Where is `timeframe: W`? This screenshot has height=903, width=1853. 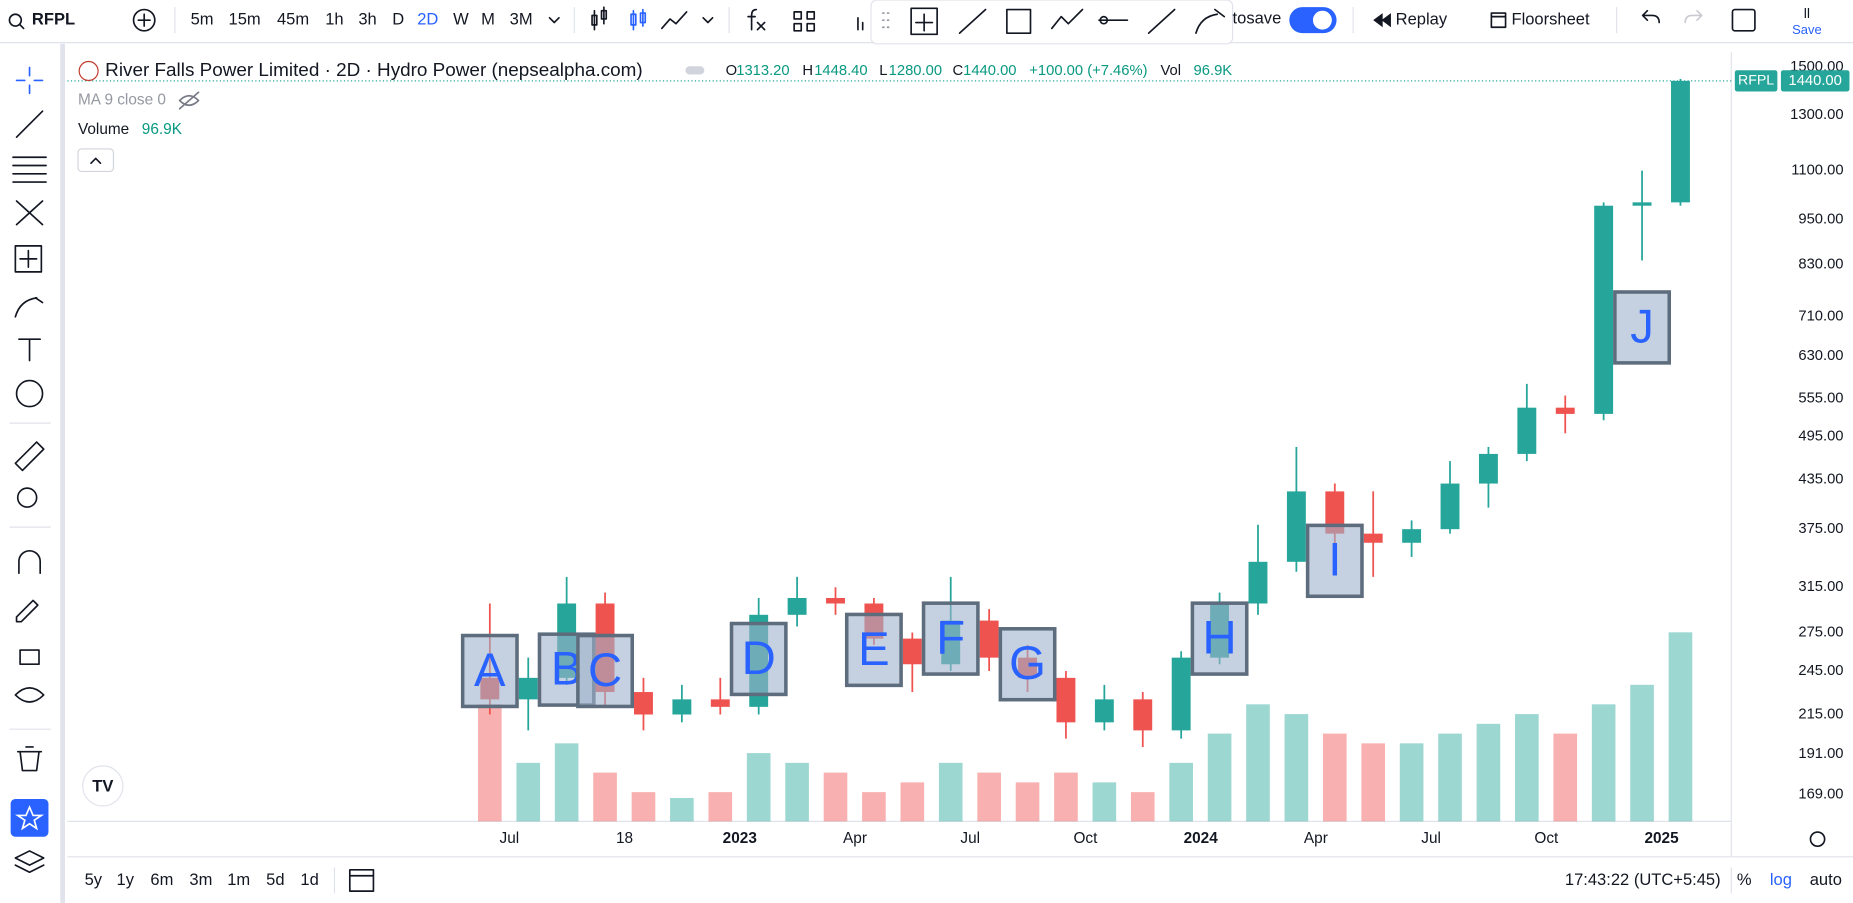 timeframe: W is located at coordinates (461, 19).